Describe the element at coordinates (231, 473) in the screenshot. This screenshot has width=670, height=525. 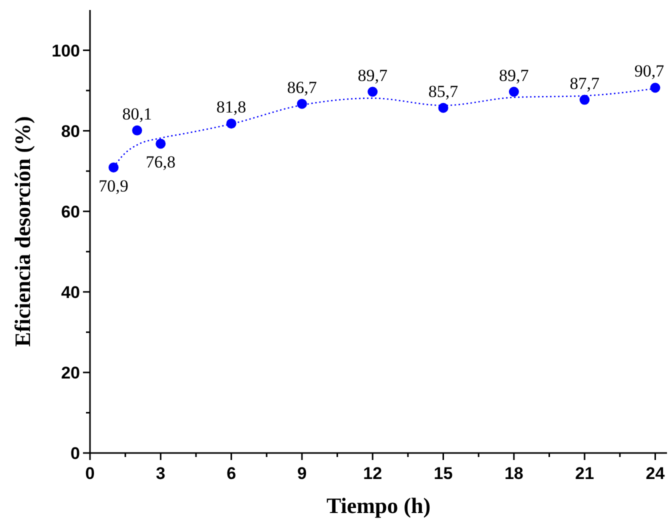
I see `x-tick-label: 6` at that location.